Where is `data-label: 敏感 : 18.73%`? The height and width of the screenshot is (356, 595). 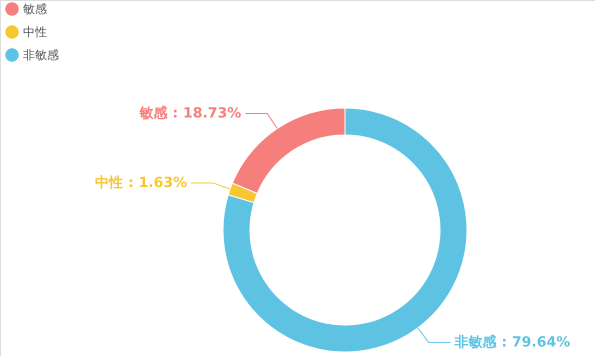 data-label: 敏感 : 18.73% is located at coordinates (190, 114).